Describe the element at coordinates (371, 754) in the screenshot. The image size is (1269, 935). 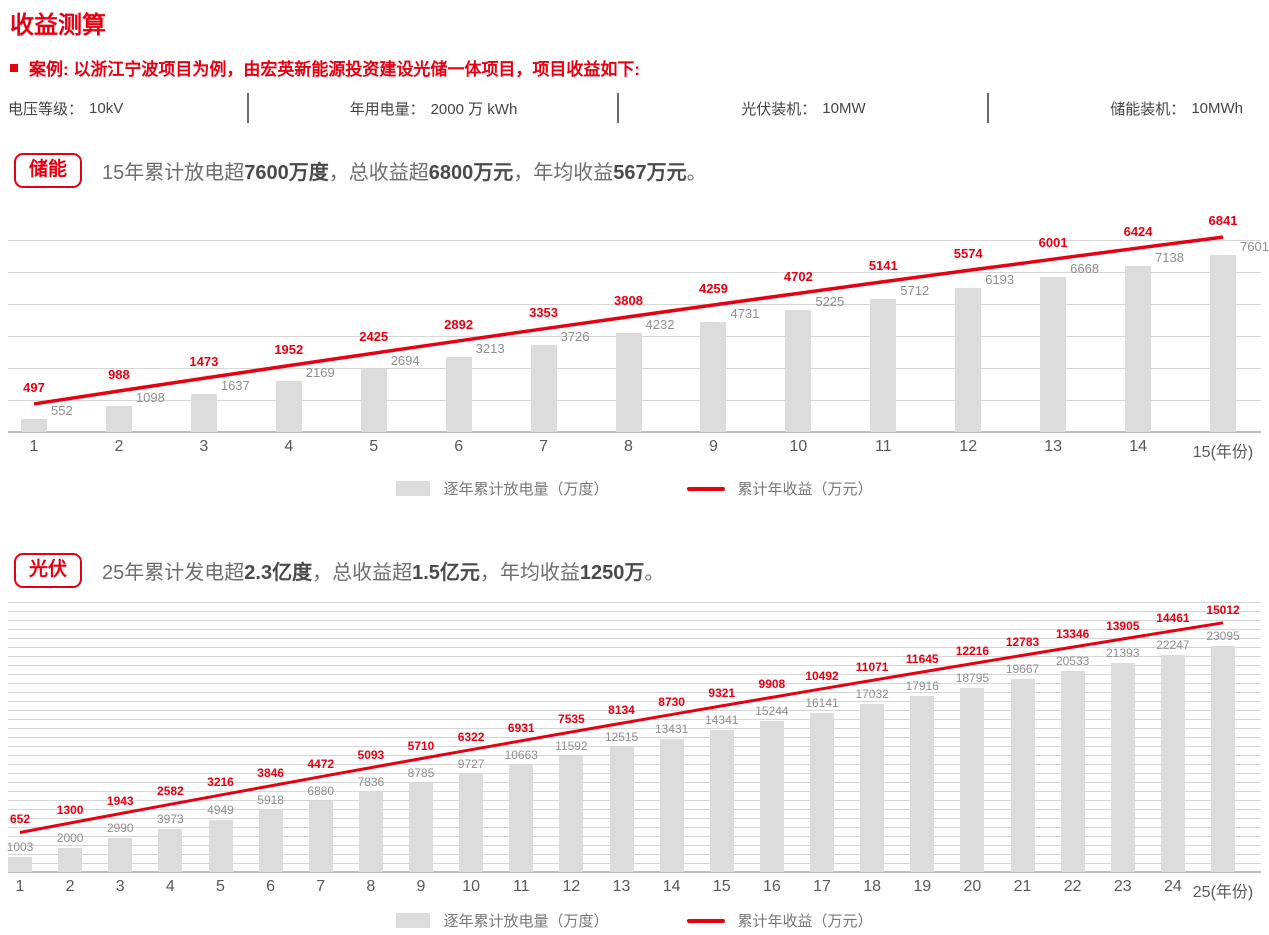
I see `line-value-label: 5093` at that location.